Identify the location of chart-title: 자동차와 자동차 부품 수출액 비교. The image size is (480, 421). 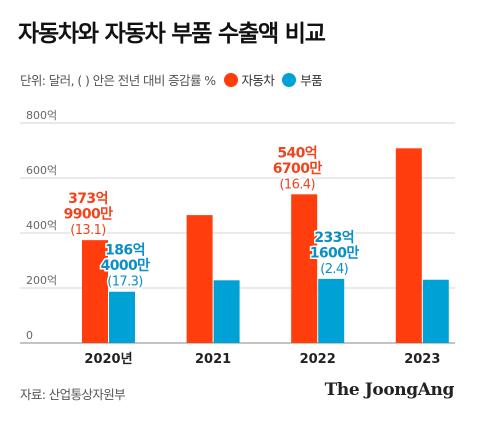
(172, 34).